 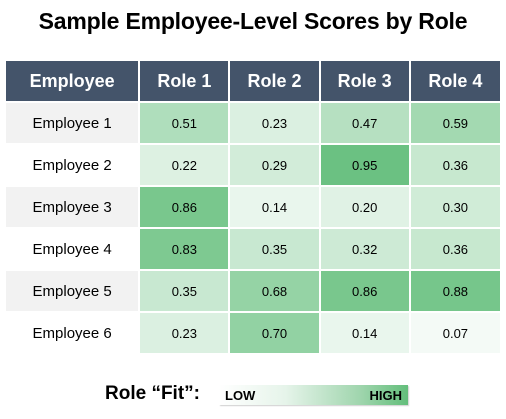 I want to click on heatmap-cell: 0.95, so click(x=365, y=164).